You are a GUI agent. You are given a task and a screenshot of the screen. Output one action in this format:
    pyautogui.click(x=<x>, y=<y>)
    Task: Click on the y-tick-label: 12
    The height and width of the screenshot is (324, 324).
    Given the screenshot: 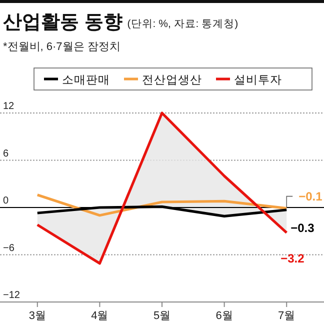 What is the action you would take?
    pyautogui.click(x=9, y=106)
    